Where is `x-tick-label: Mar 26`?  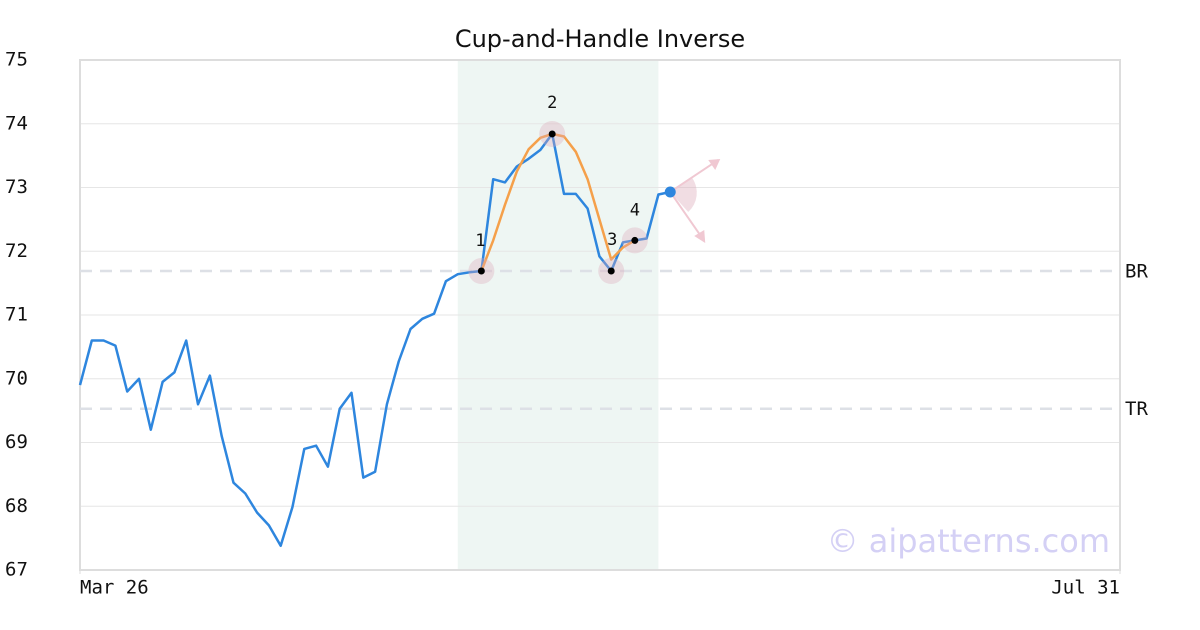 x-tick-label: Mar 26 is located at coordinates (114, 588).